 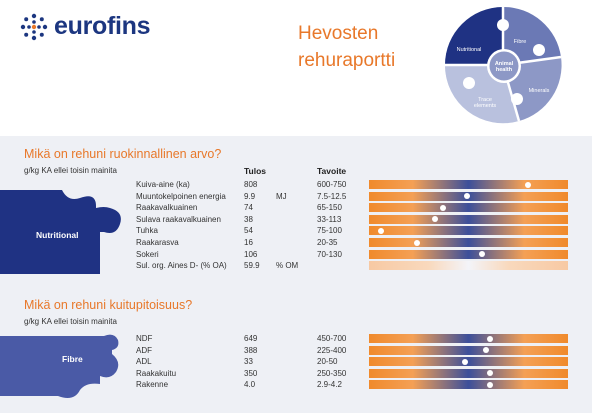 I want to click on row-value: 16, so click(x=248, y=242).